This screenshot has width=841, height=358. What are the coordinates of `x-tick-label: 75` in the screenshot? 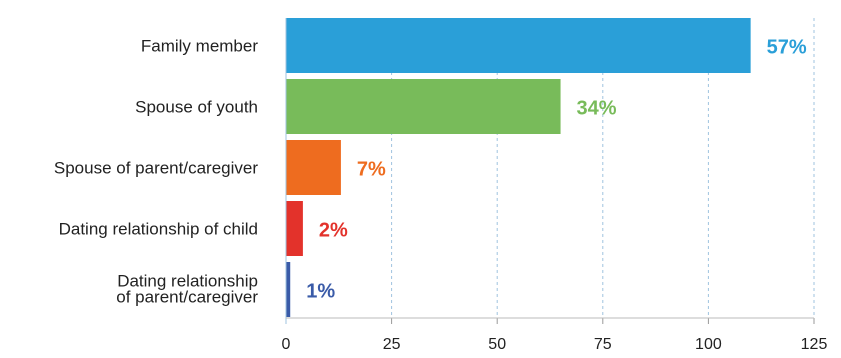 It's located at (603, 344).